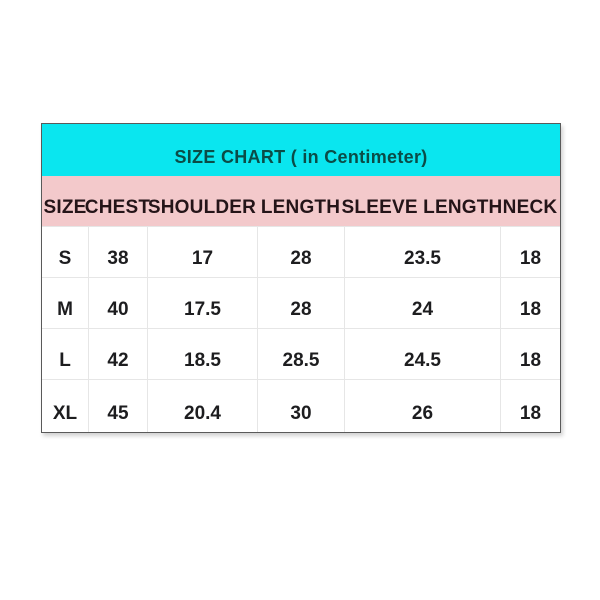  What do you see at coordinates (202, 303) in the screenshot?
I see `cell-shoulder: 17.5` at bounding box center [202, 303].